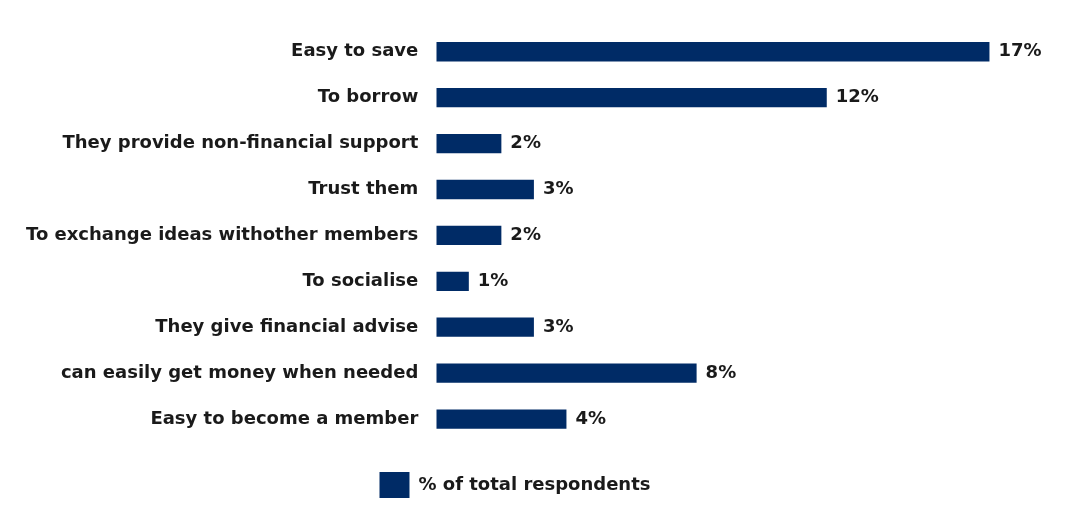 The height and width of the screenshot is (508, 1084). What do you see at coordinates (591, 417) in the screenshot?
I see `data-label: 4%` at bounding box center [591, 417].